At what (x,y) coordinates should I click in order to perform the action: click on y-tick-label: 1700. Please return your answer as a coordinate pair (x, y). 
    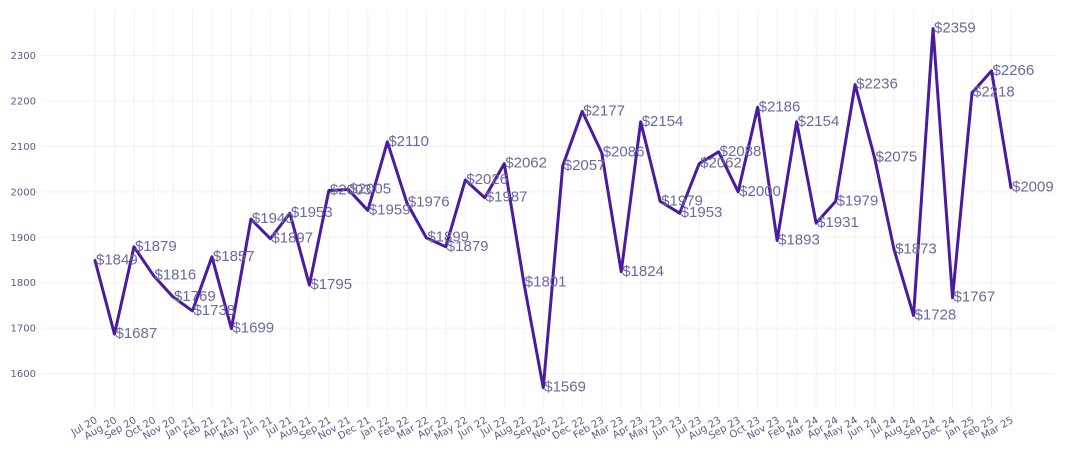
    Looking at the image, I should click on (23, 329).